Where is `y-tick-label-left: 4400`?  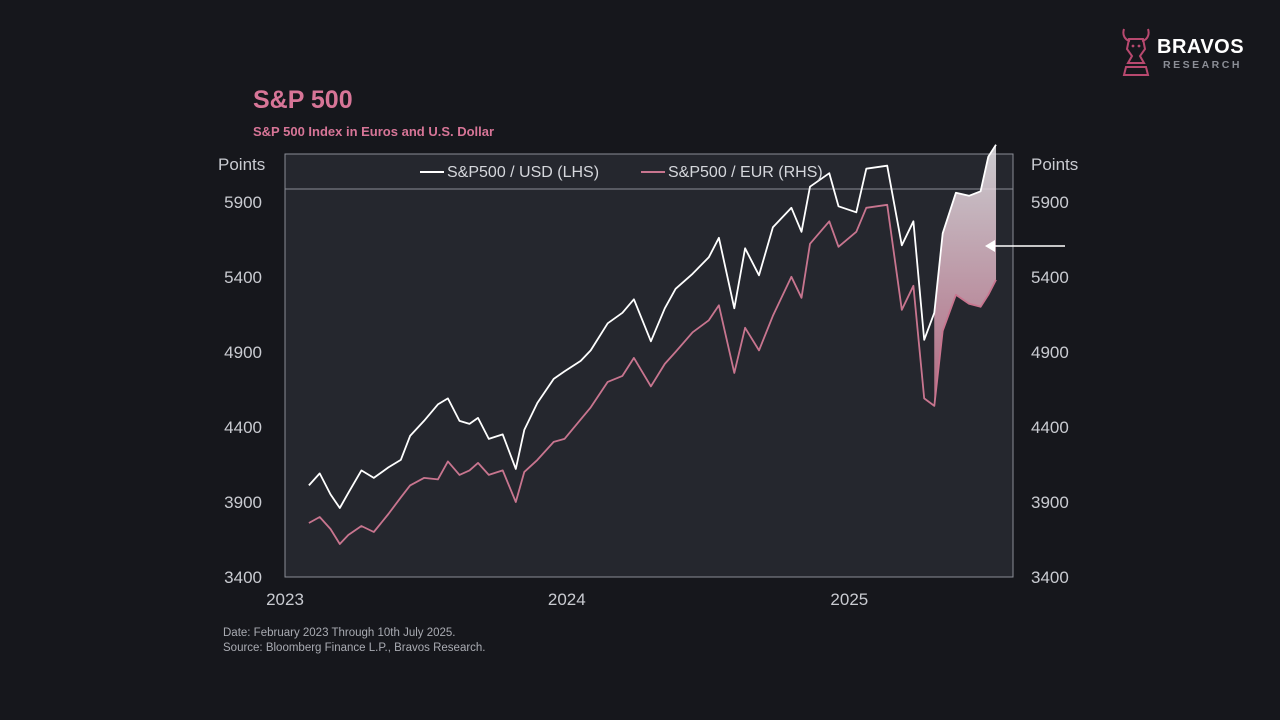
y-tick-label-left: 4400 is located at coordinates (243, 427).